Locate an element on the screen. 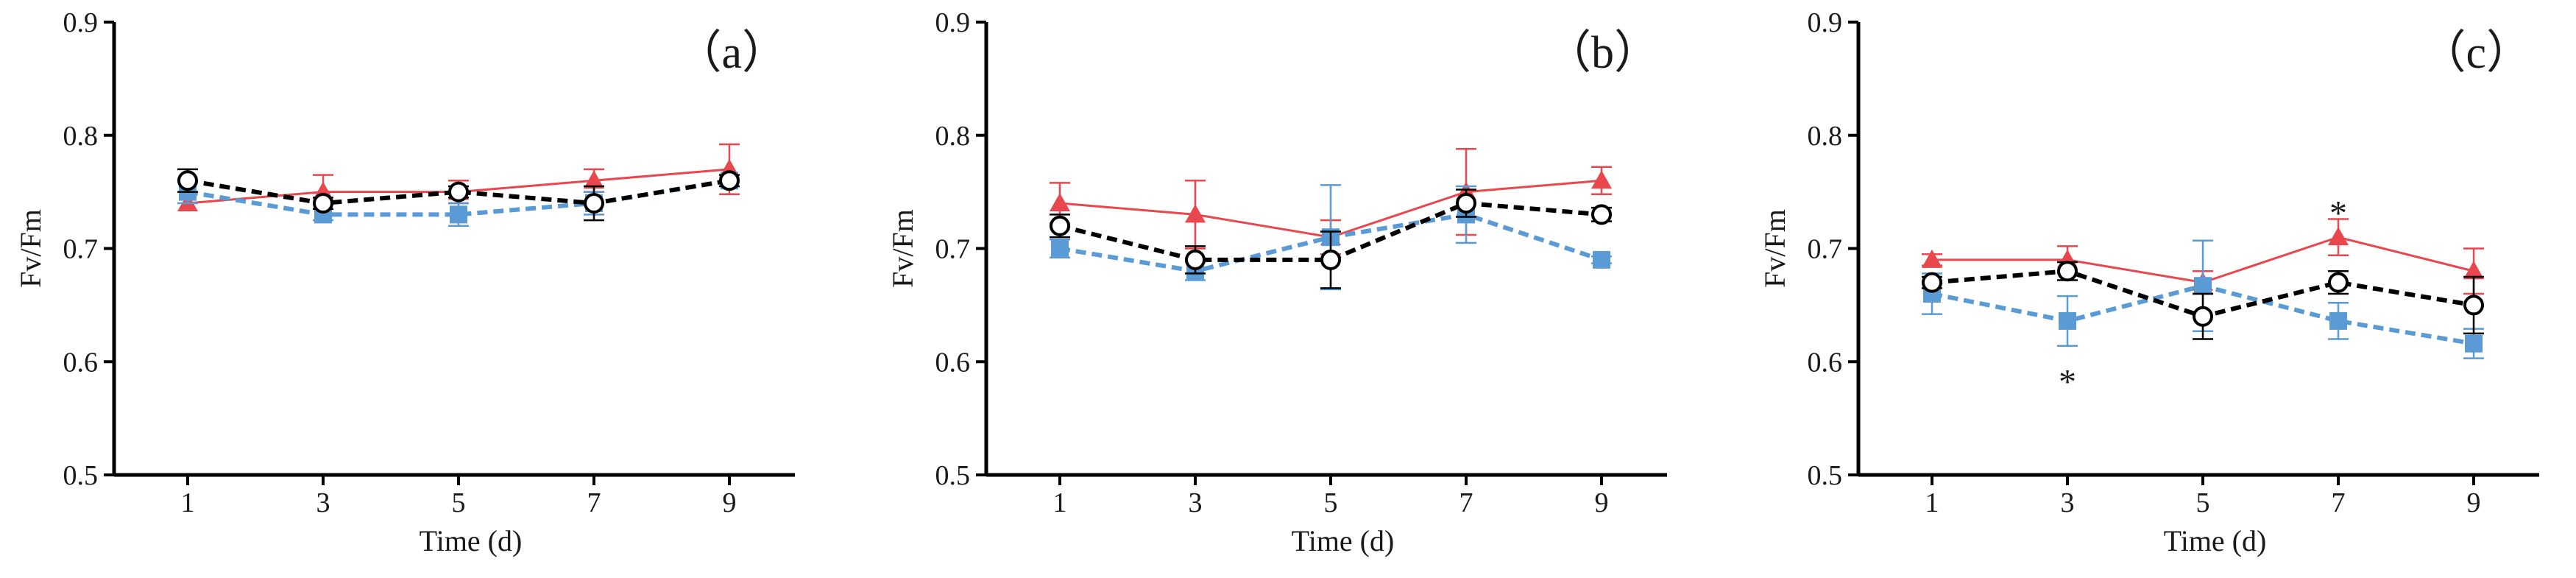 The image size is (2576, 578). panel-label: （a） is located at coordinates (732, 53).